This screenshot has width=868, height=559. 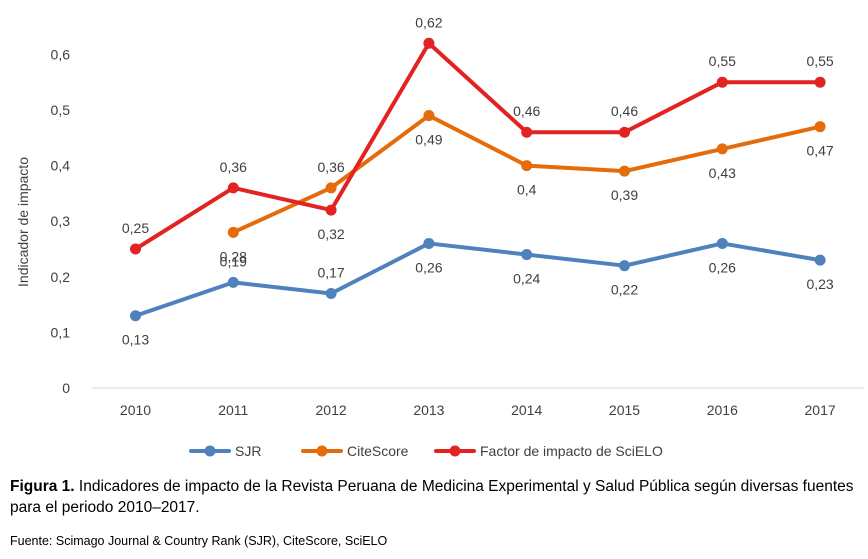 I want to click on y-tick-label: 0,2, so click(x=61, y=277).